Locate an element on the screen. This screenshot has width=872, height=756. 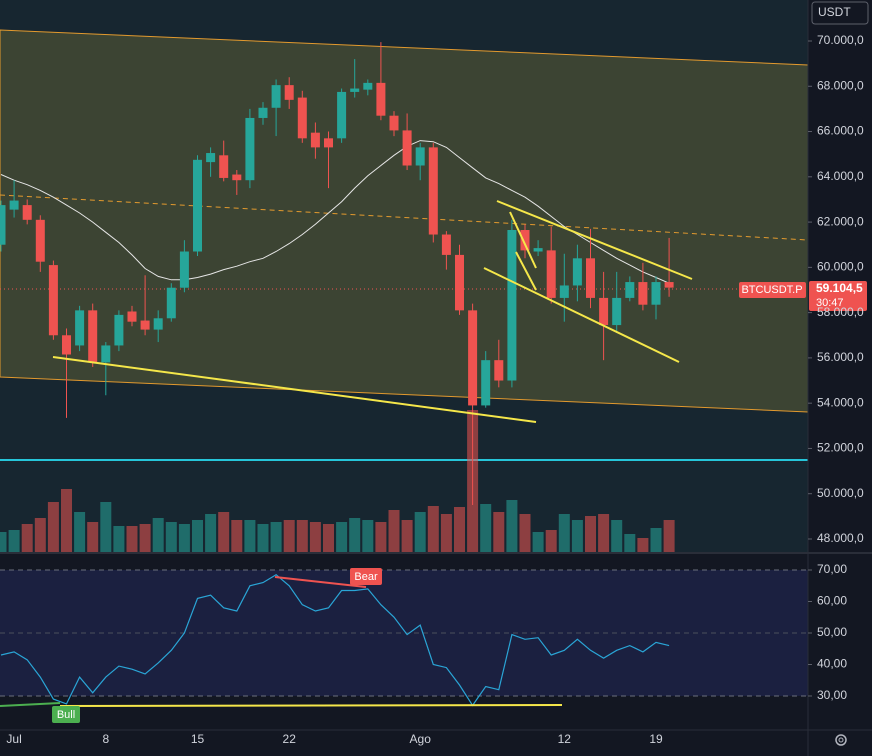
currency-button is located at coordinates (840, 13).